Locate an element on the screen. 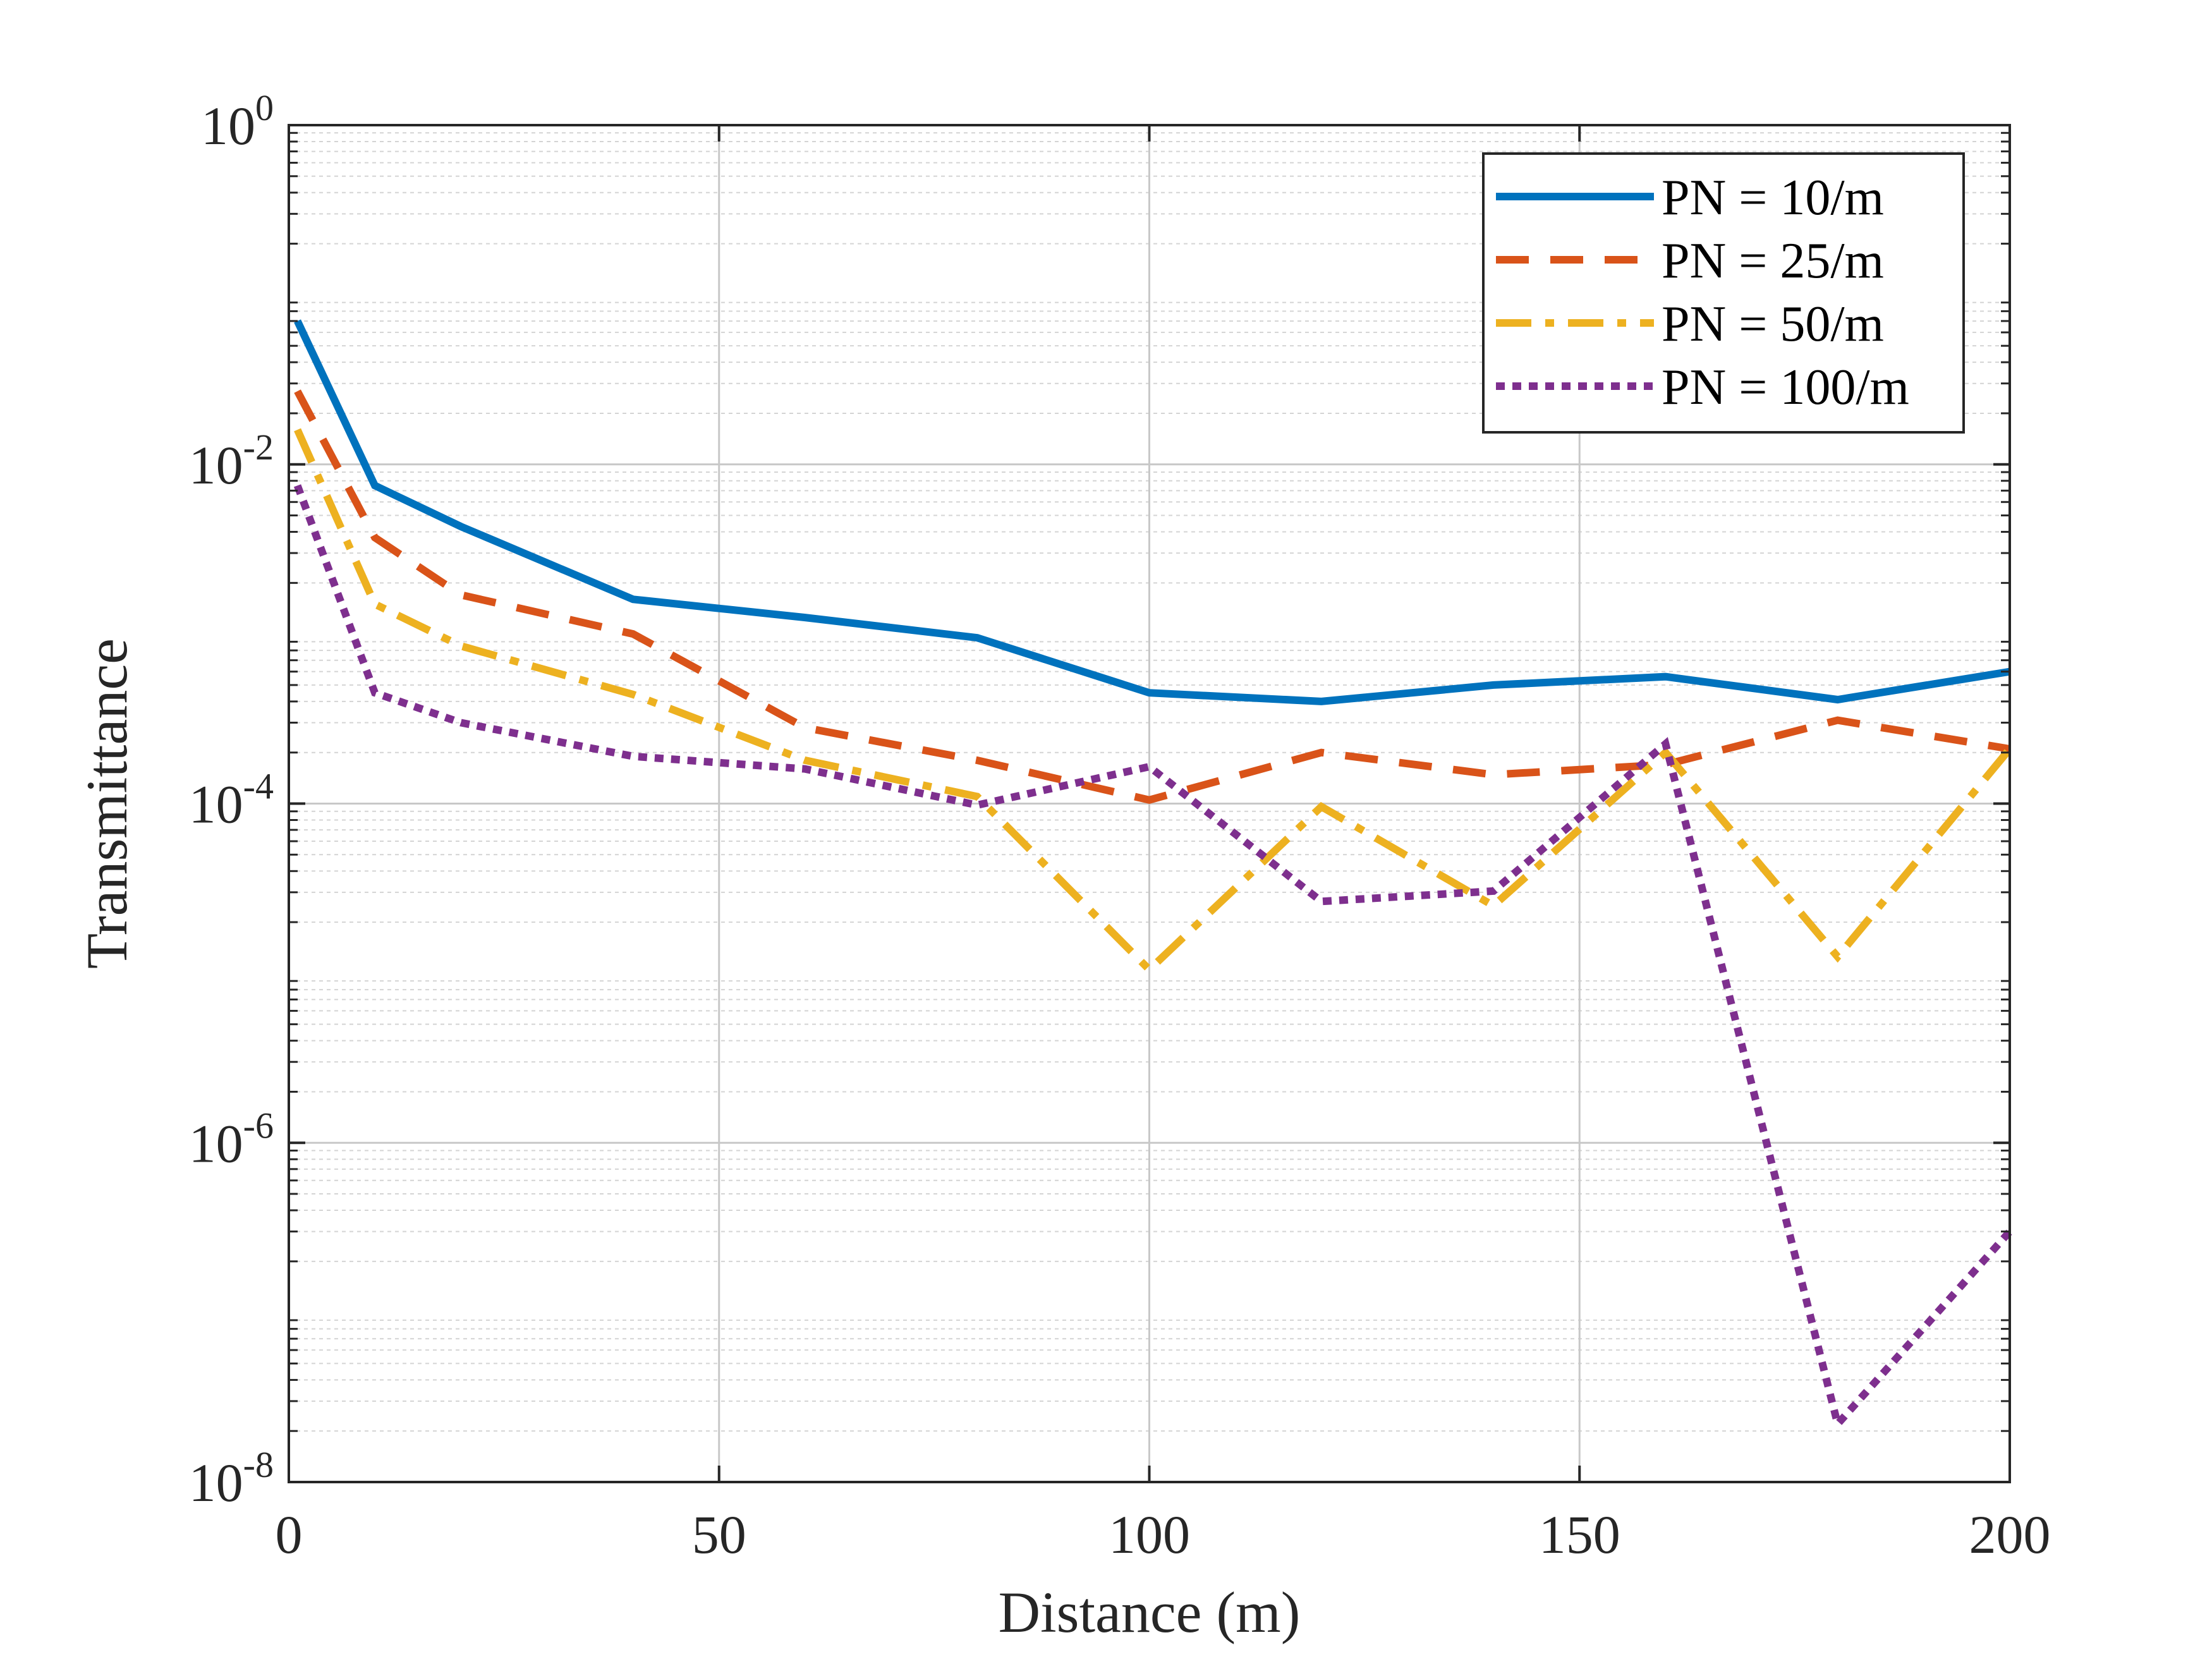 Image resolution: width=2212 pixels, height=1659 pixels. x-tick-label: 0 is located at coordinates (289, 1534).